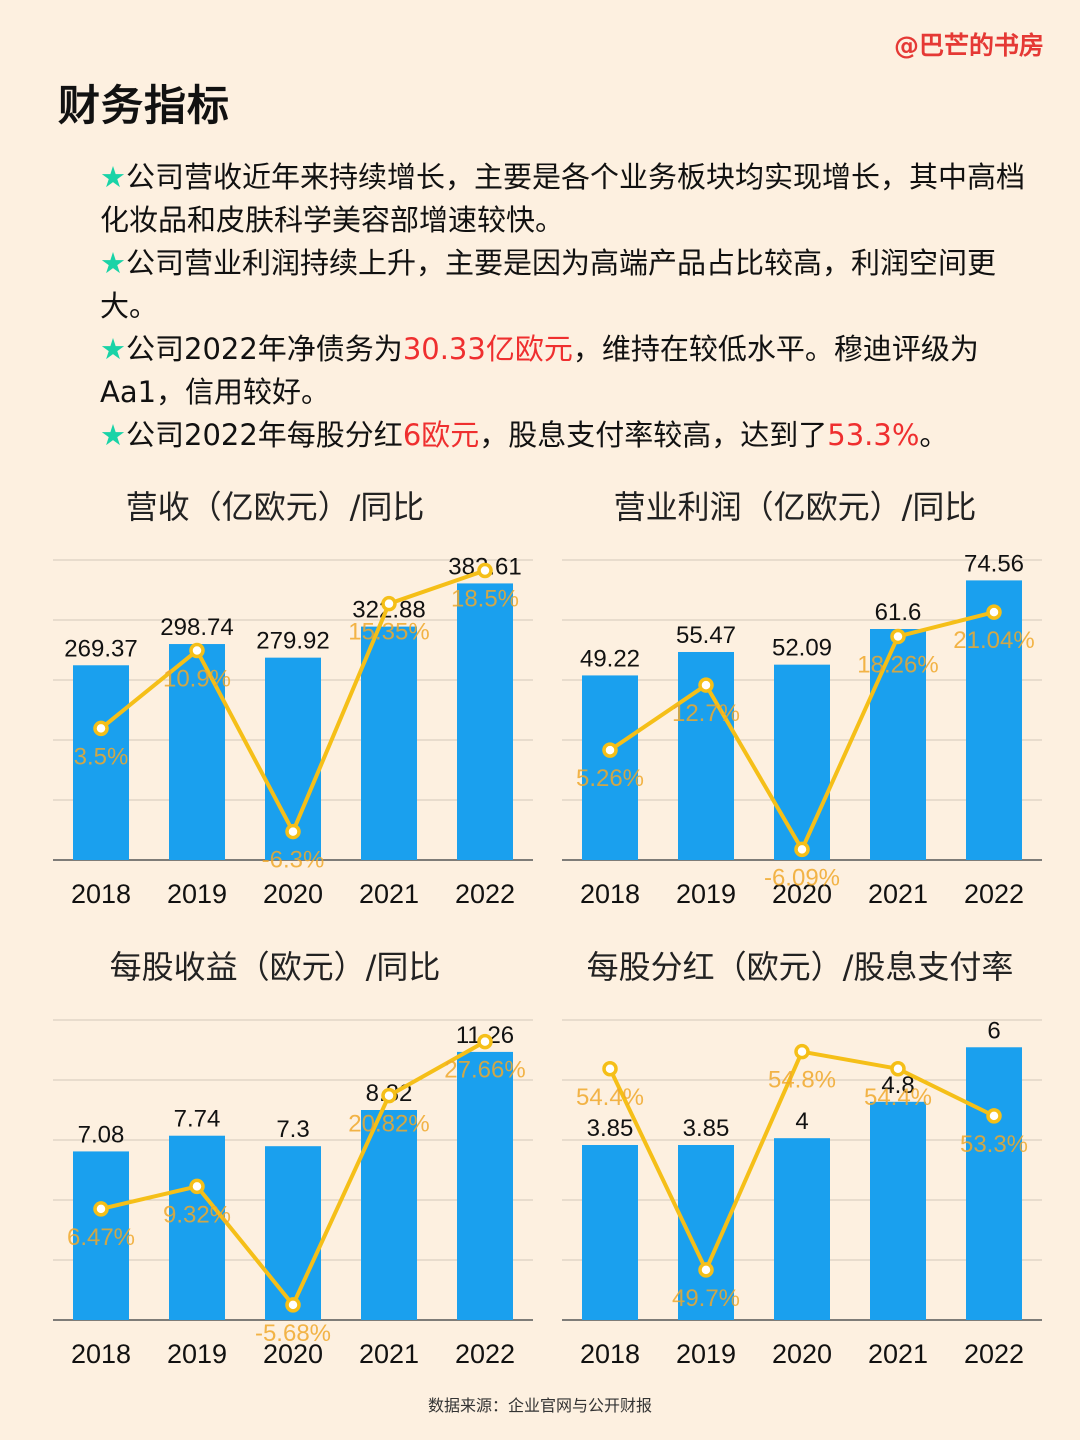 The height and width of the screenshot is (1440, 1080). Describe the element at coordinates (898, 612) in the screenshot. I see `bar-value-label: 61.6` at that location.